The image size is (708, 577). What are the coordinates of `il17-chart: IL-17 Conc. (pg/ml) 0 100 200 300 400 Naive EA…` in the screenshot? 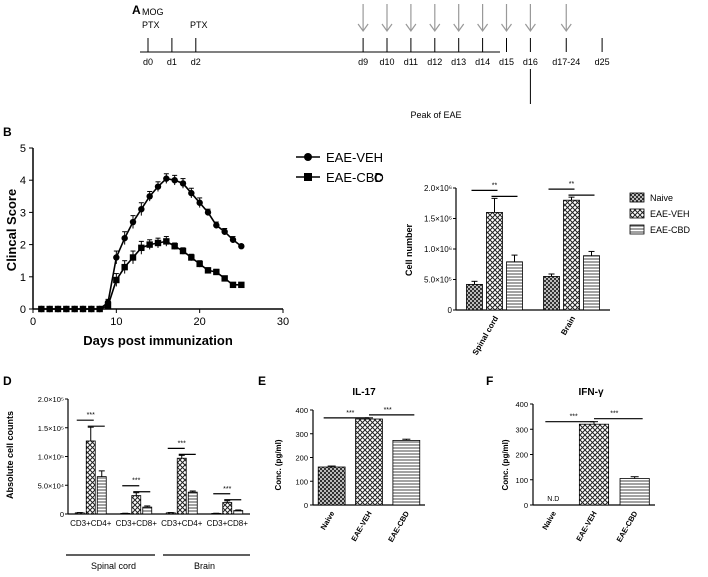 It's located at (349, 465).